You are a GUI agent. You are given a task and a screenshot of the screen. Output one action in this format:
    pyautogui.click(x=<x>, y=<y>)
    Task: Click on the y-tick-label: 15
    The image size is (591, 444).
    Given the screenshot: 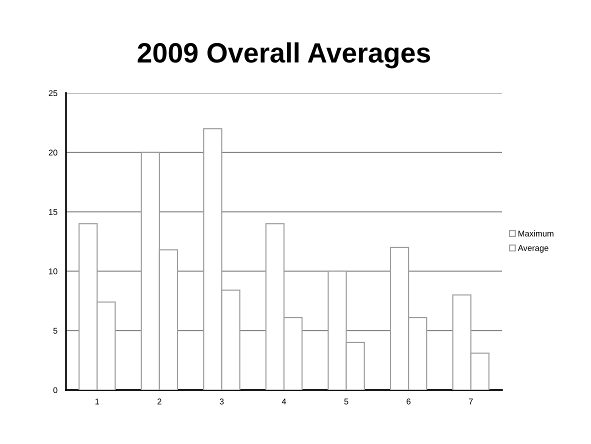 What is the action you would take?
    pyautogui.click(x=53, y=212)
    